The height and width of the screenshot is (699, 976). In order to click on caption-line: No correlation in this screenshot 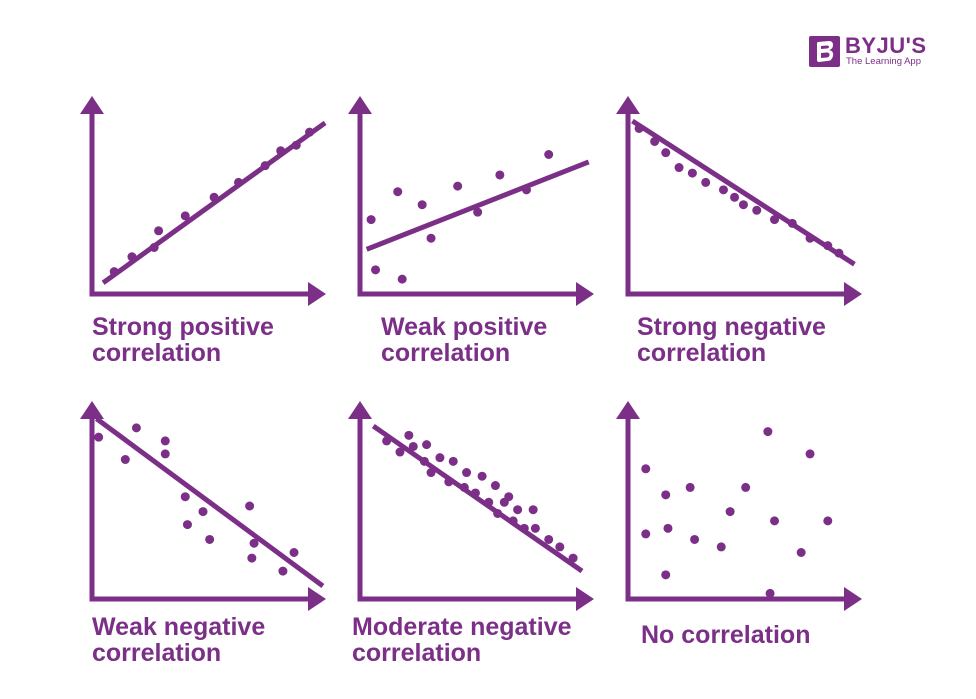, I will do `click(726, 635)`.